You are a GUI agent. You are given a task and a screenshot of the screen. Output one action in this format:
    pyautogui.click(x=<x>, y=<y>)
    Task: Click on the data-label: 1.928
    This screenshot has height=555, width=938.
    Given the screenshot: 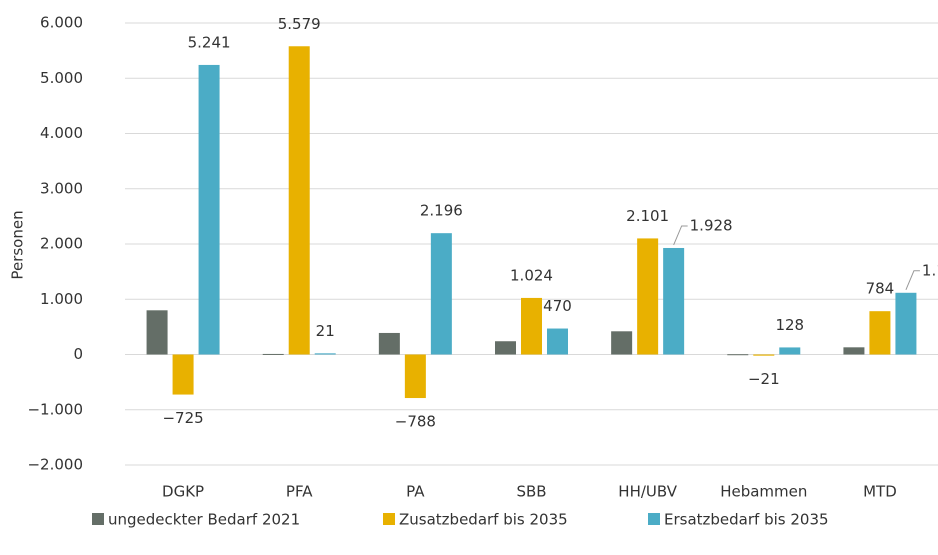 What is the action you would take?
    pyautogui.click(x=711, y=225)
    